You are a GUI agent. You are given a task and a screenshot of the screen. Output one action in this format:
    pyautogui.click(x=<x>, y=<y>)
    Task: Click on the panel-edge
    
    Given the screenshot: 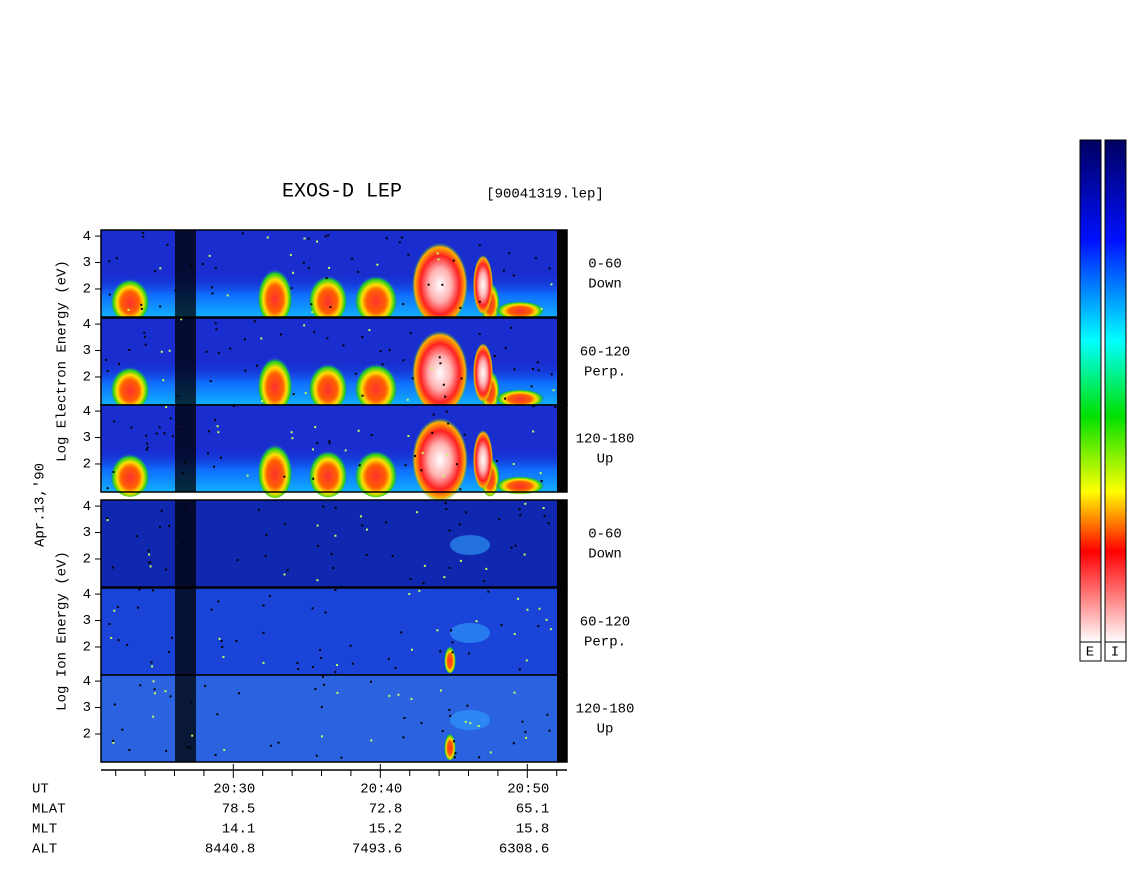 What is the action you would take?
    pyautogui.click(x=562, y=631)
    